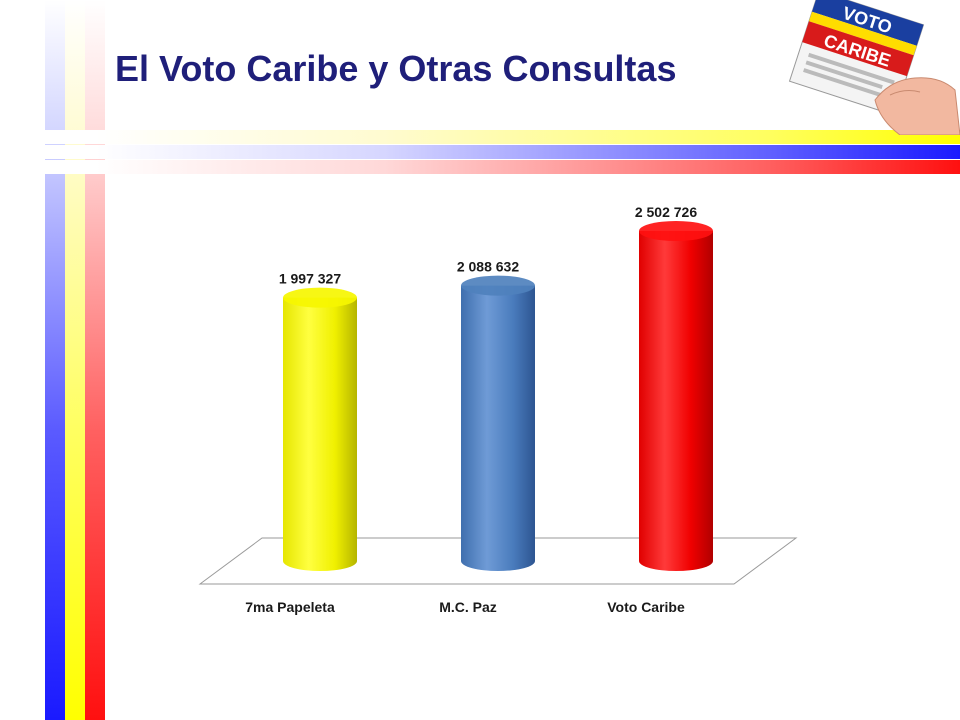  I want to click on category-label-1: 7ma Papeleta, so click(290, 607).